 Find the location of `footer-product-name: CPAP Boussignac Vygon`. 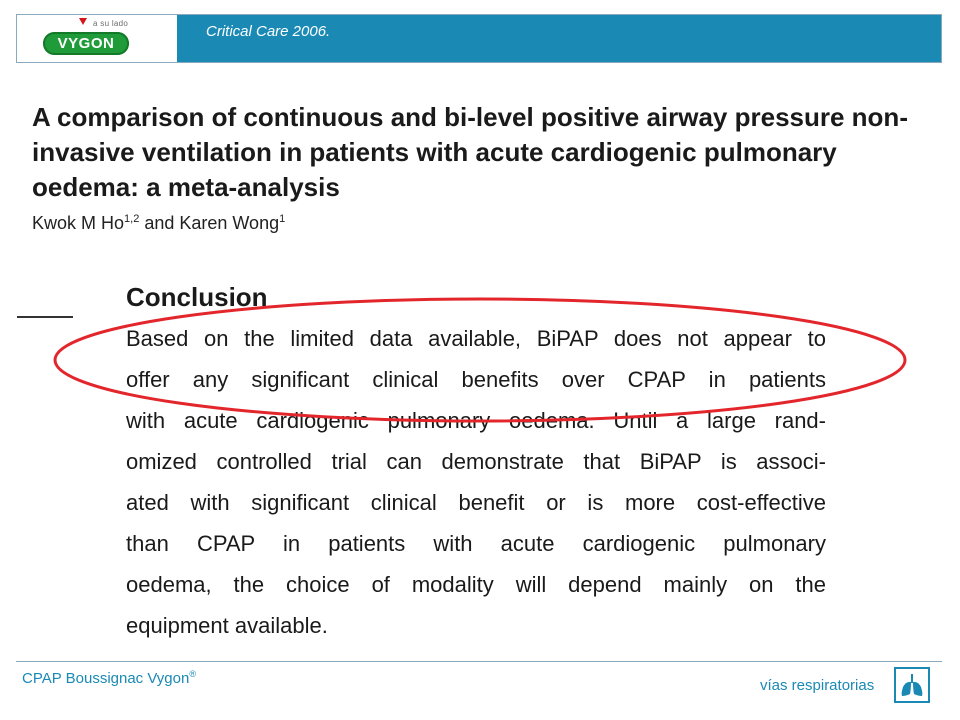

footer-product-name: CPAP Boussignac Vygon is located at coordinates (106, 678).